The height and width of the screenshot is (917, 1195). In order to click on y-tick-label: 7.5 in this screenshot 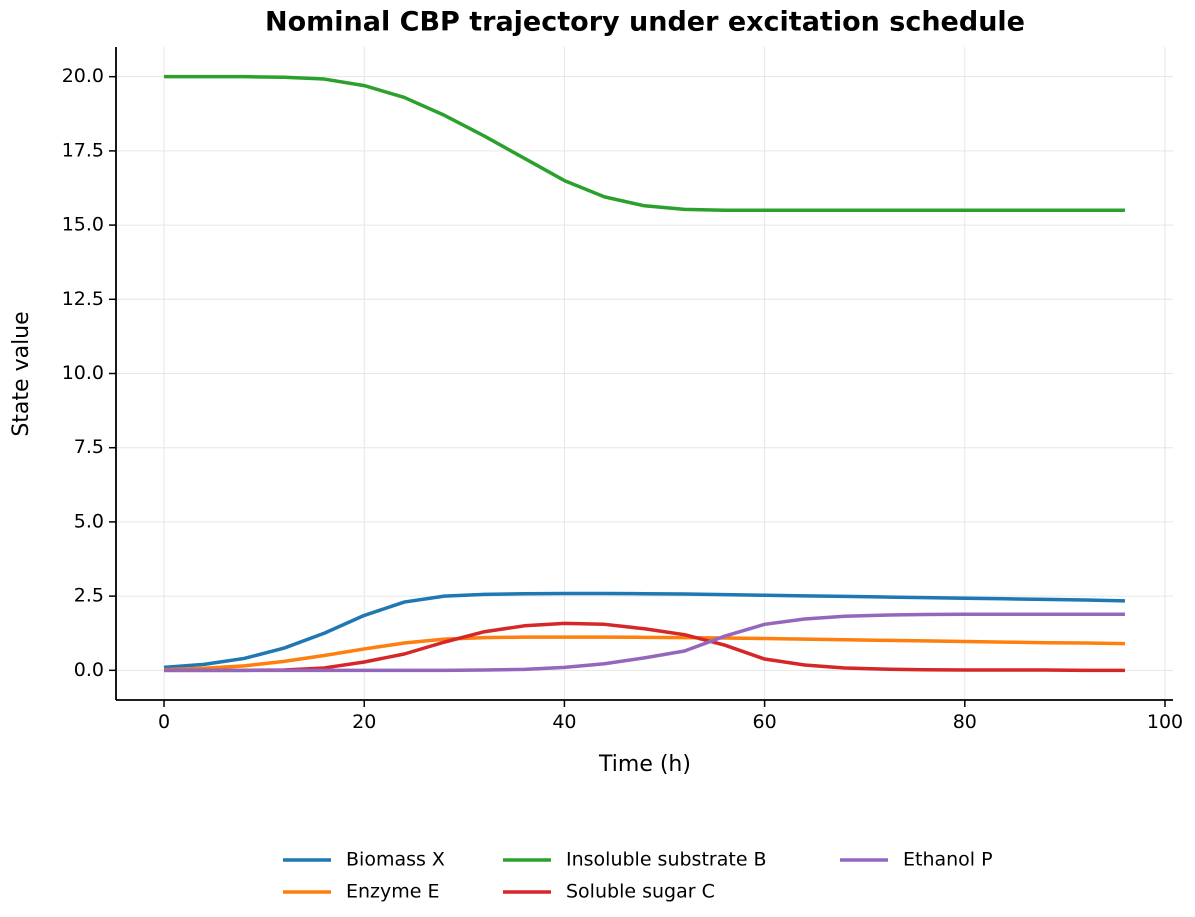, I will do `click(89, 447)`.